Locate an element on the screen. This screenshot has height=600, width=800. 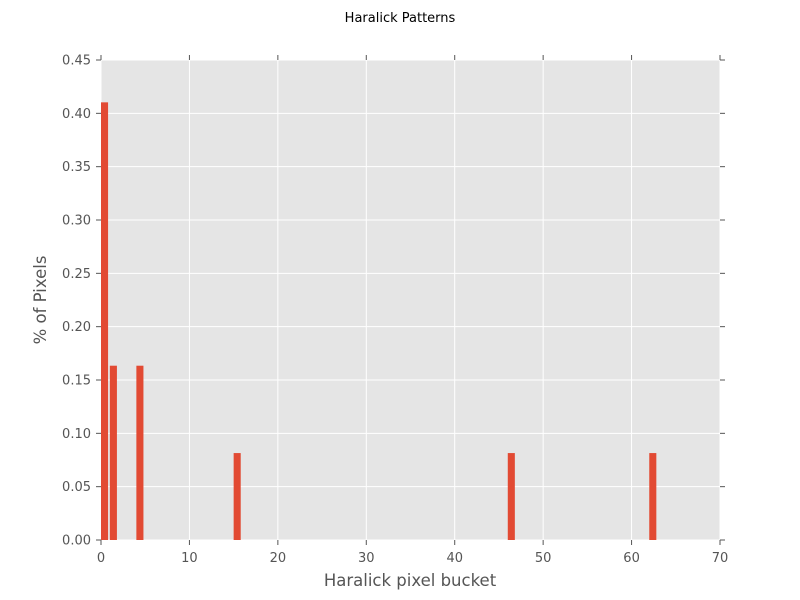
x-tick-label: 30 is located at coordinates (366, 558).